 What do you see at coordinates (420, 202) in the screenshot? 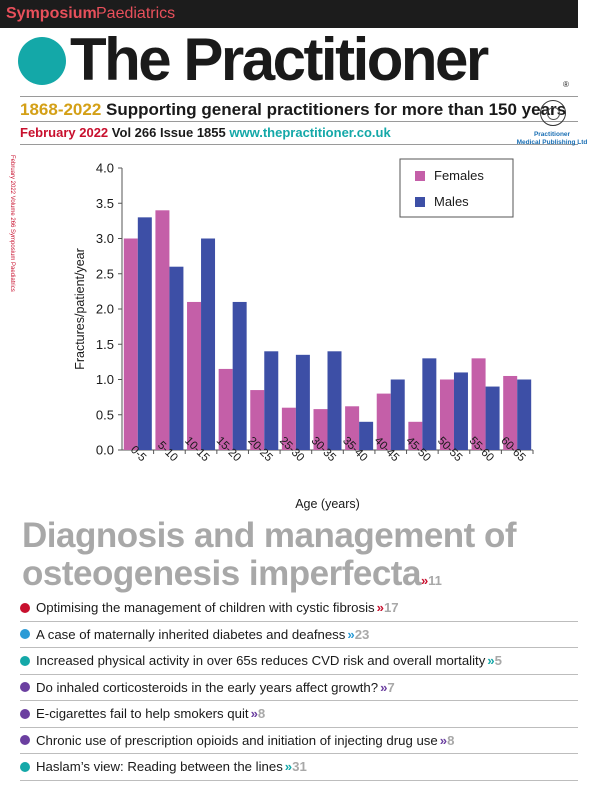
I see `legend-swatch-males` at bounding box center [420, 202].